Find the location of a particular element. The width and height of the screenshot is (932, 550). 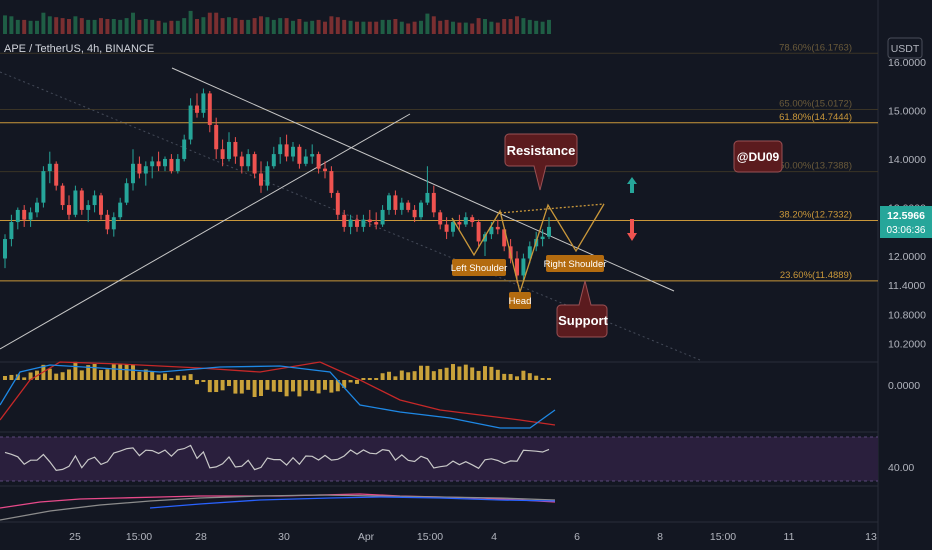

price-tick: 15.0000 is located at coordinates (907, 111).